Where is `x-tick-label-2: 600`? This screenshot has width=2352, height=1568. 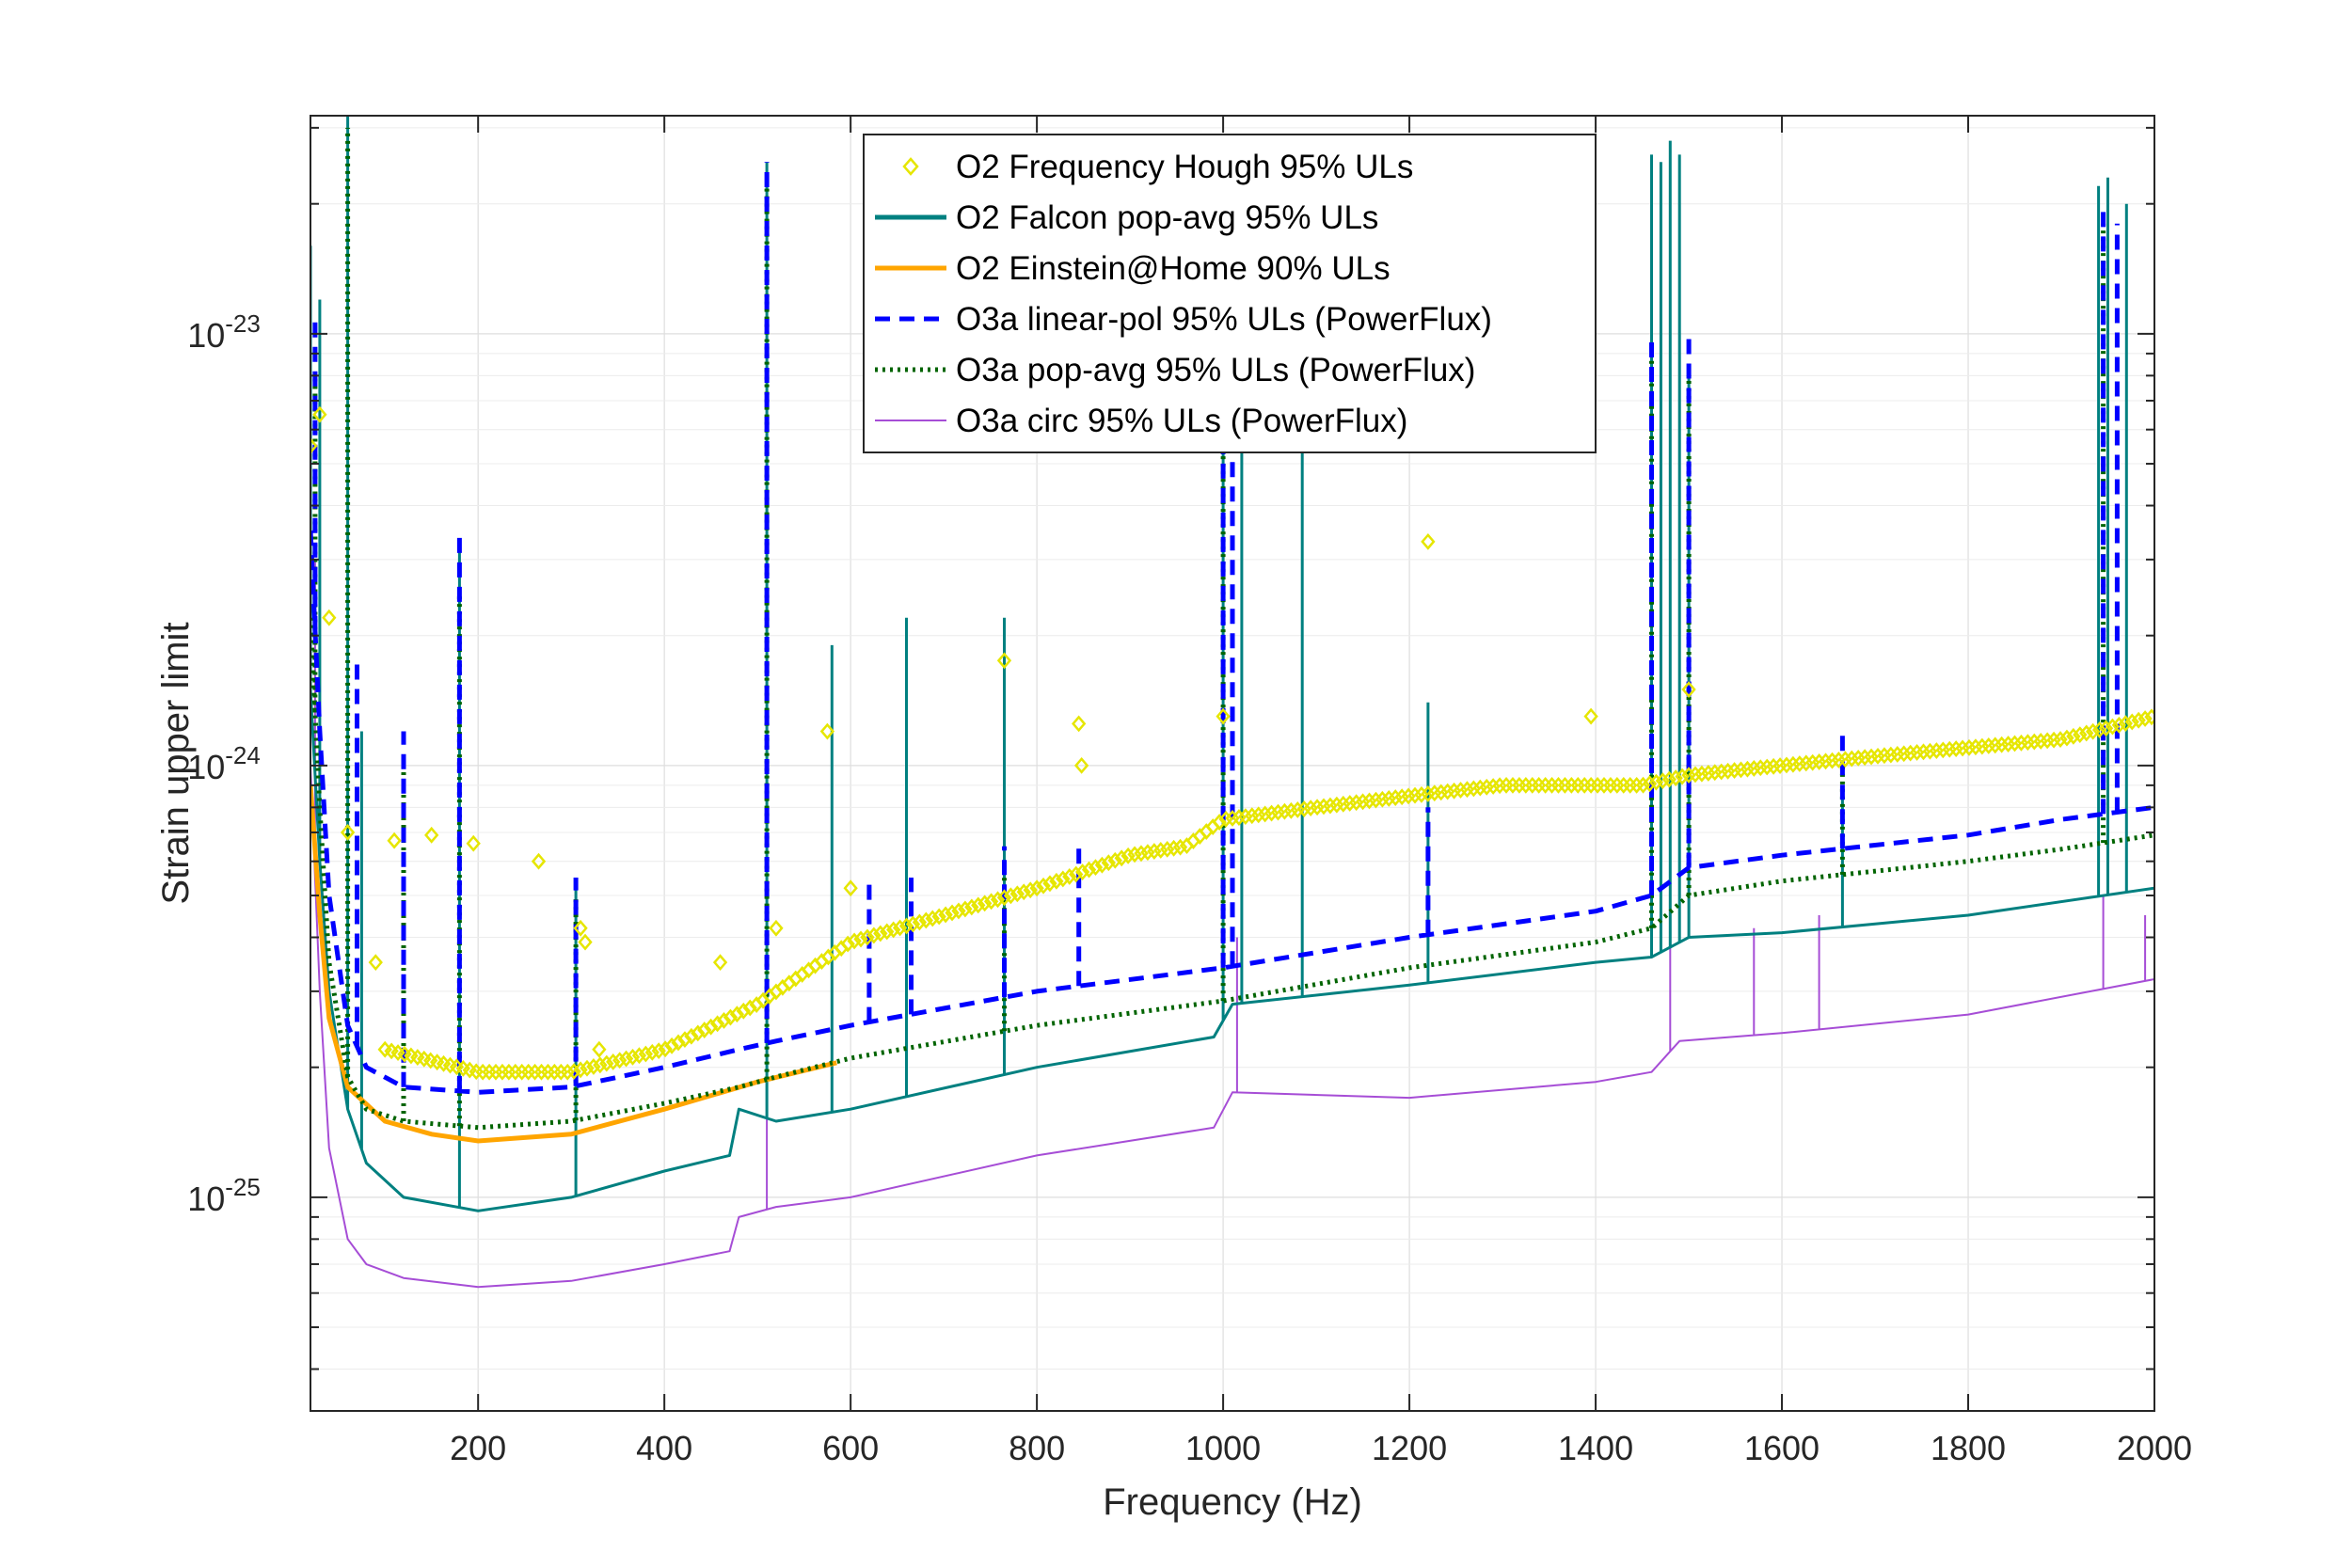
x-tick-label-2: 600 is located at coordinates (850, 1448).